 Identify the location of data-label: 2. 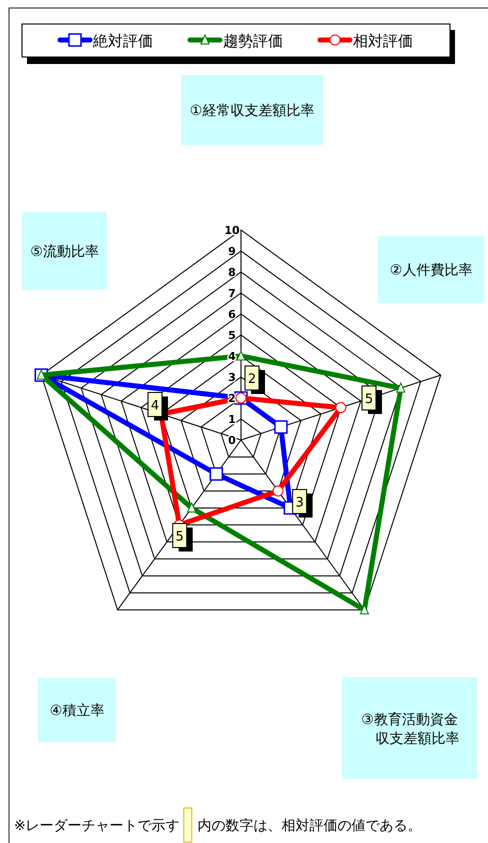
(252, 379).